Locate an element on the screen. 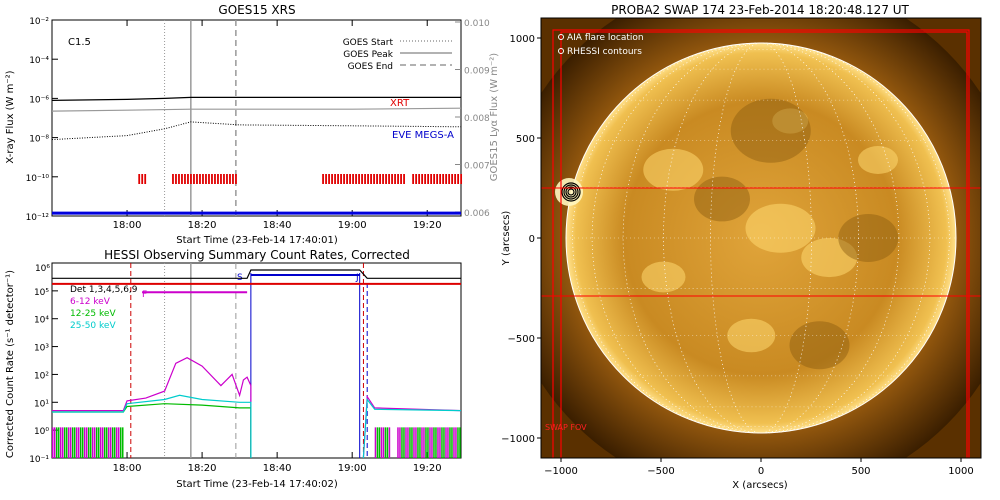 The height and width of the screenshot is (500, 1000). goes-title: GOES15 XRS is located at coordinates (256, 10).